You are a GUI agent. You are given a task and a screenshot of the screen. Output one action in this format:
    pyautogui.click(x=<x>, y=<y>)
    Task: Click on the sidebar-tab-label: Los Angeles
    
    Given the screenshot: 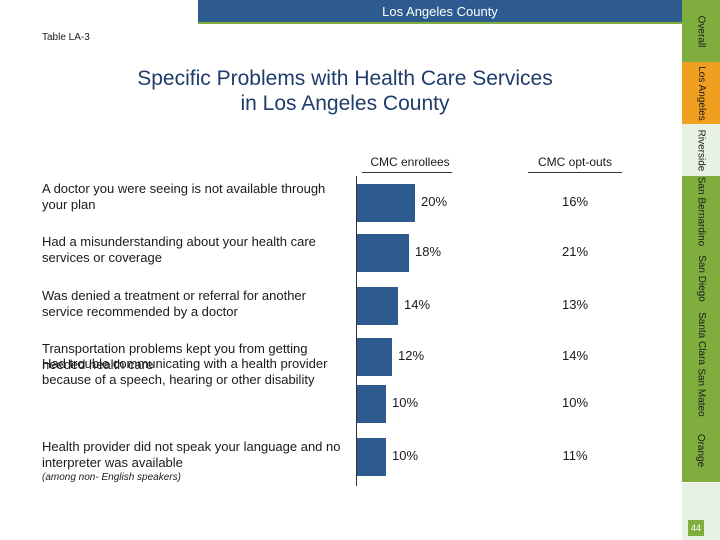 What is the action you would take?
    pyautogui.click(x=701, y=93)
    